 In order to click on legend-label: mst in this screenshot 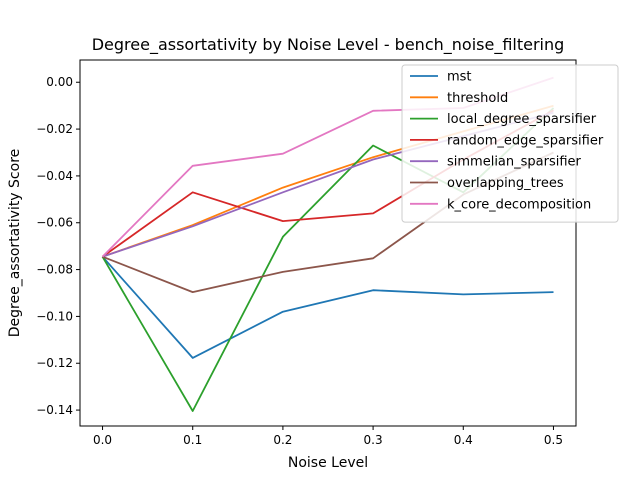, I will do `click(459, 77)`.